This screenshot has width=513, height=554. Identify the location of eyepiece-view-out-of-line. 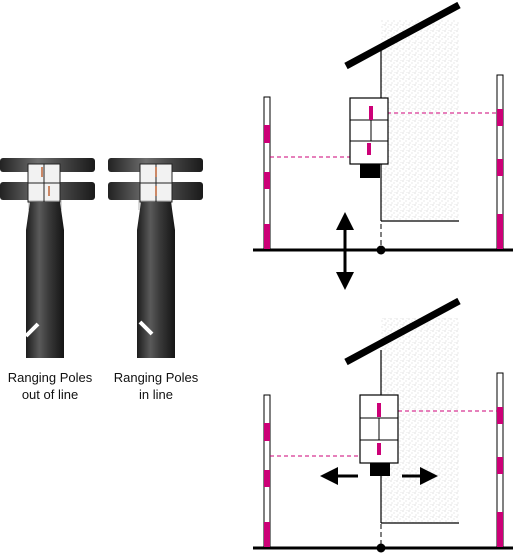
(47, 258).